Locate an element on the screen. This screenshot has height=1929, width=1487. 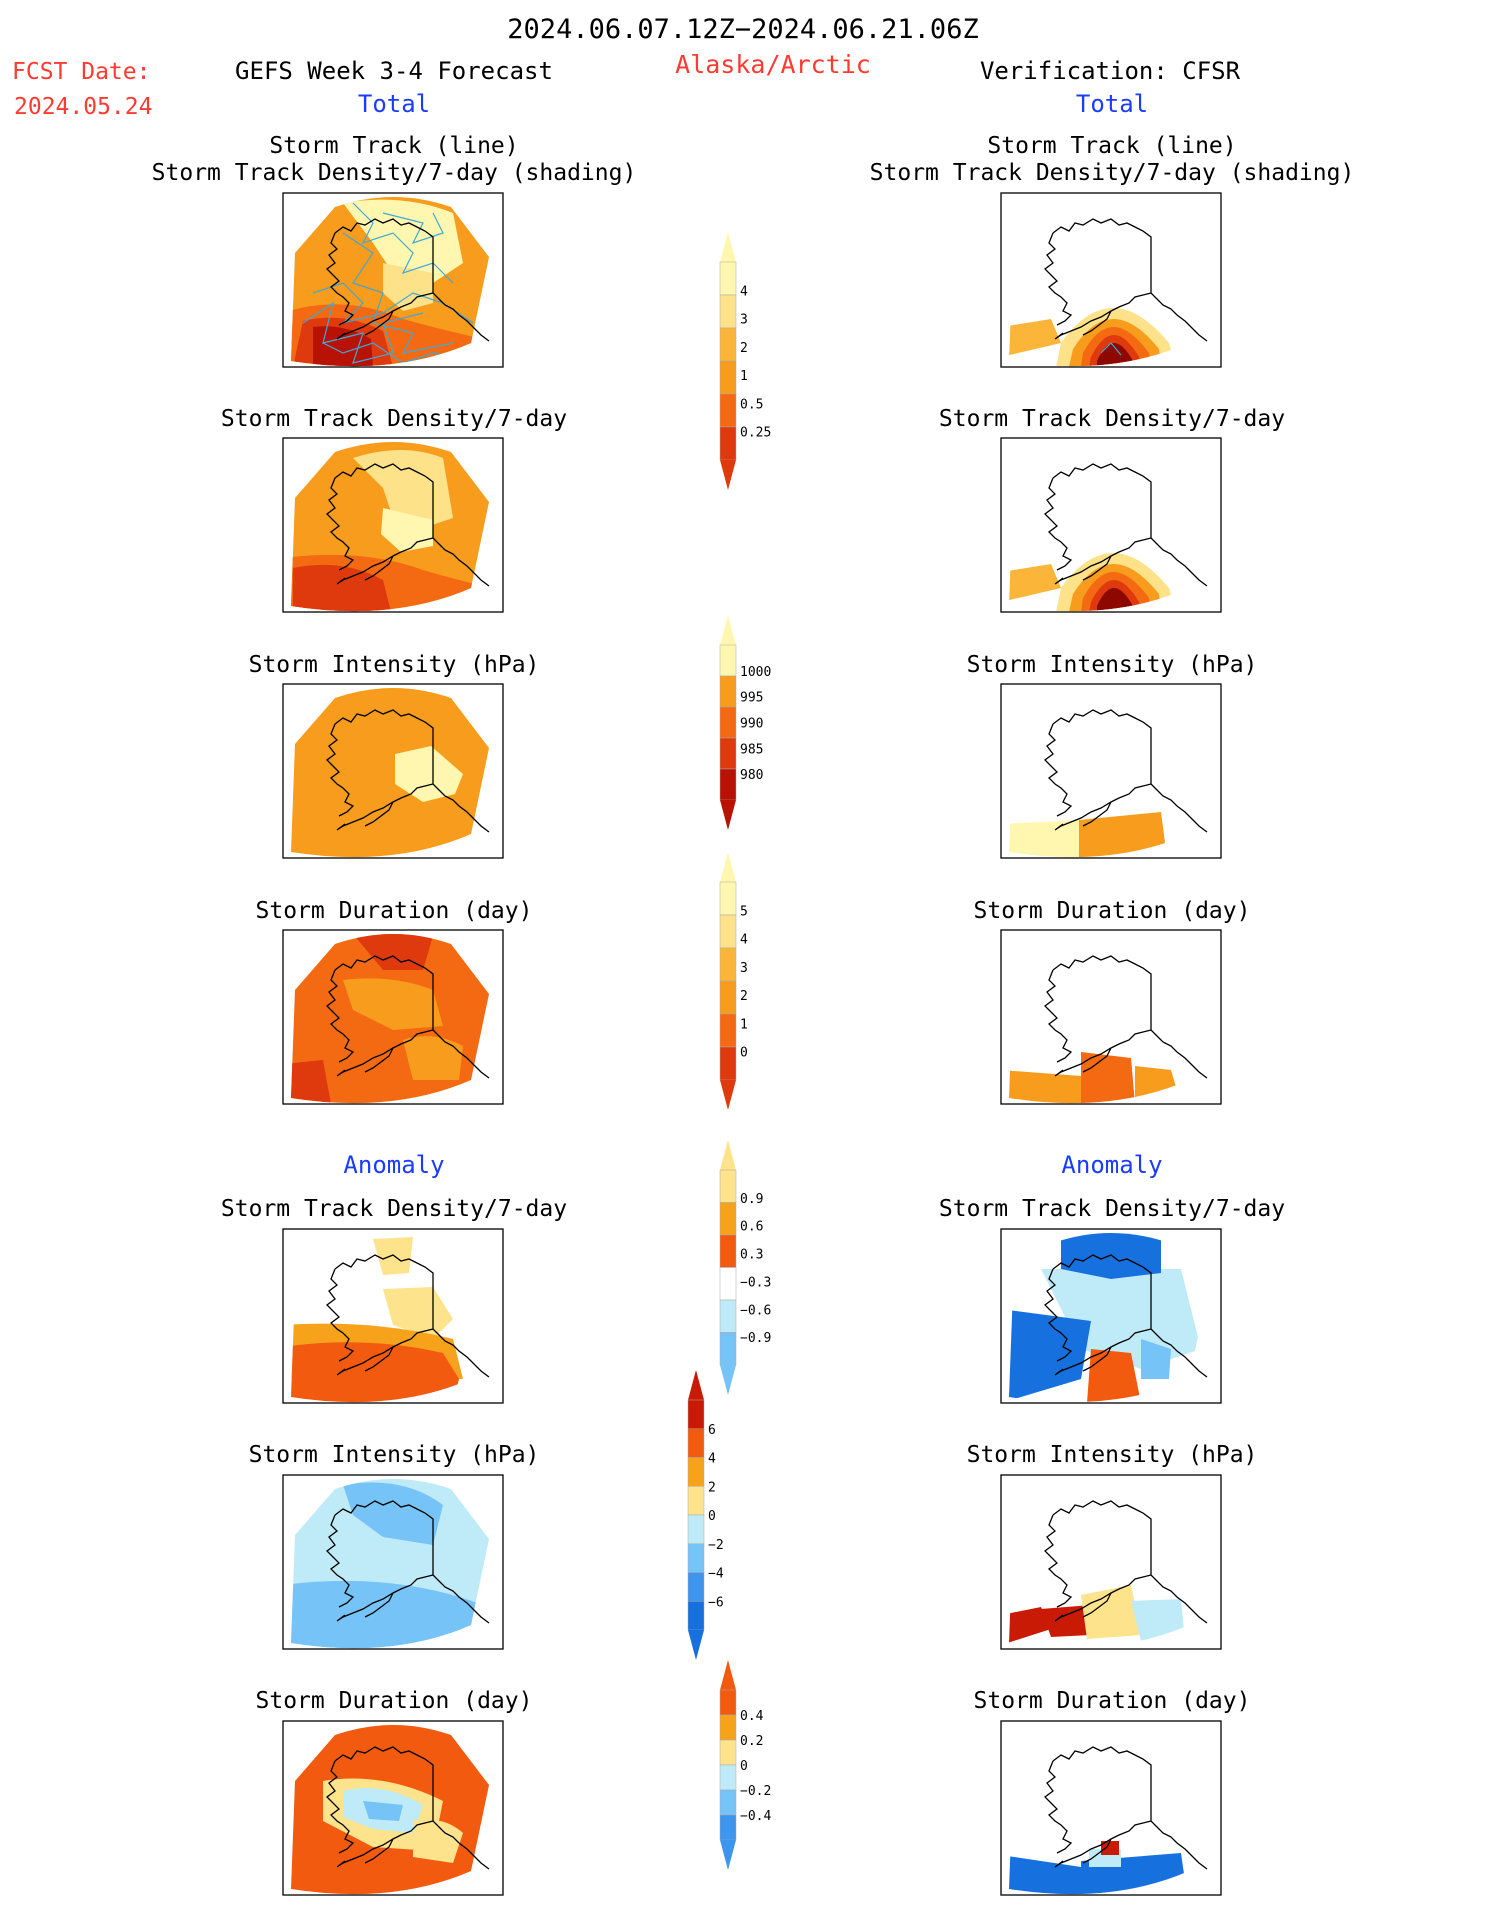
forecast-total-intensity-map is located at coordinates (393, 771).